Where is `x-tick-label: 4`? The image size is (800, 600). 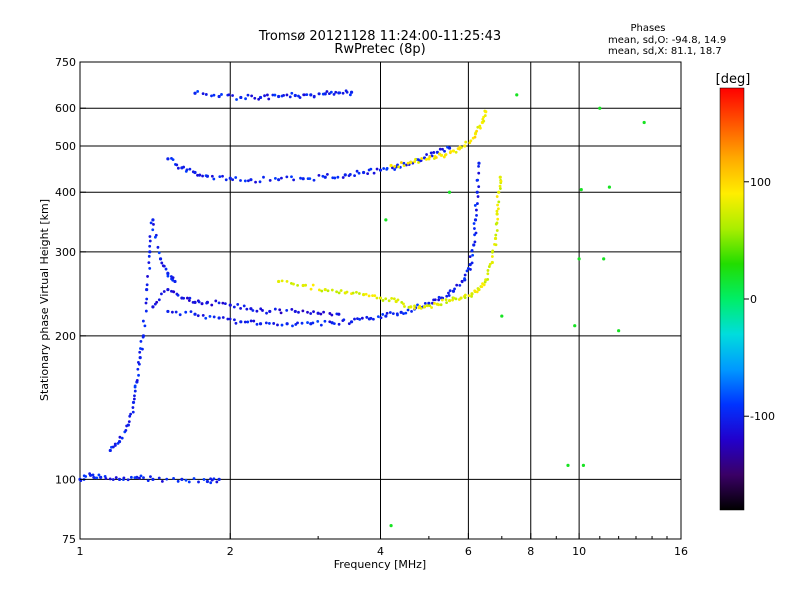
x-tick-label: 4 is located at coordinates (380, 551).